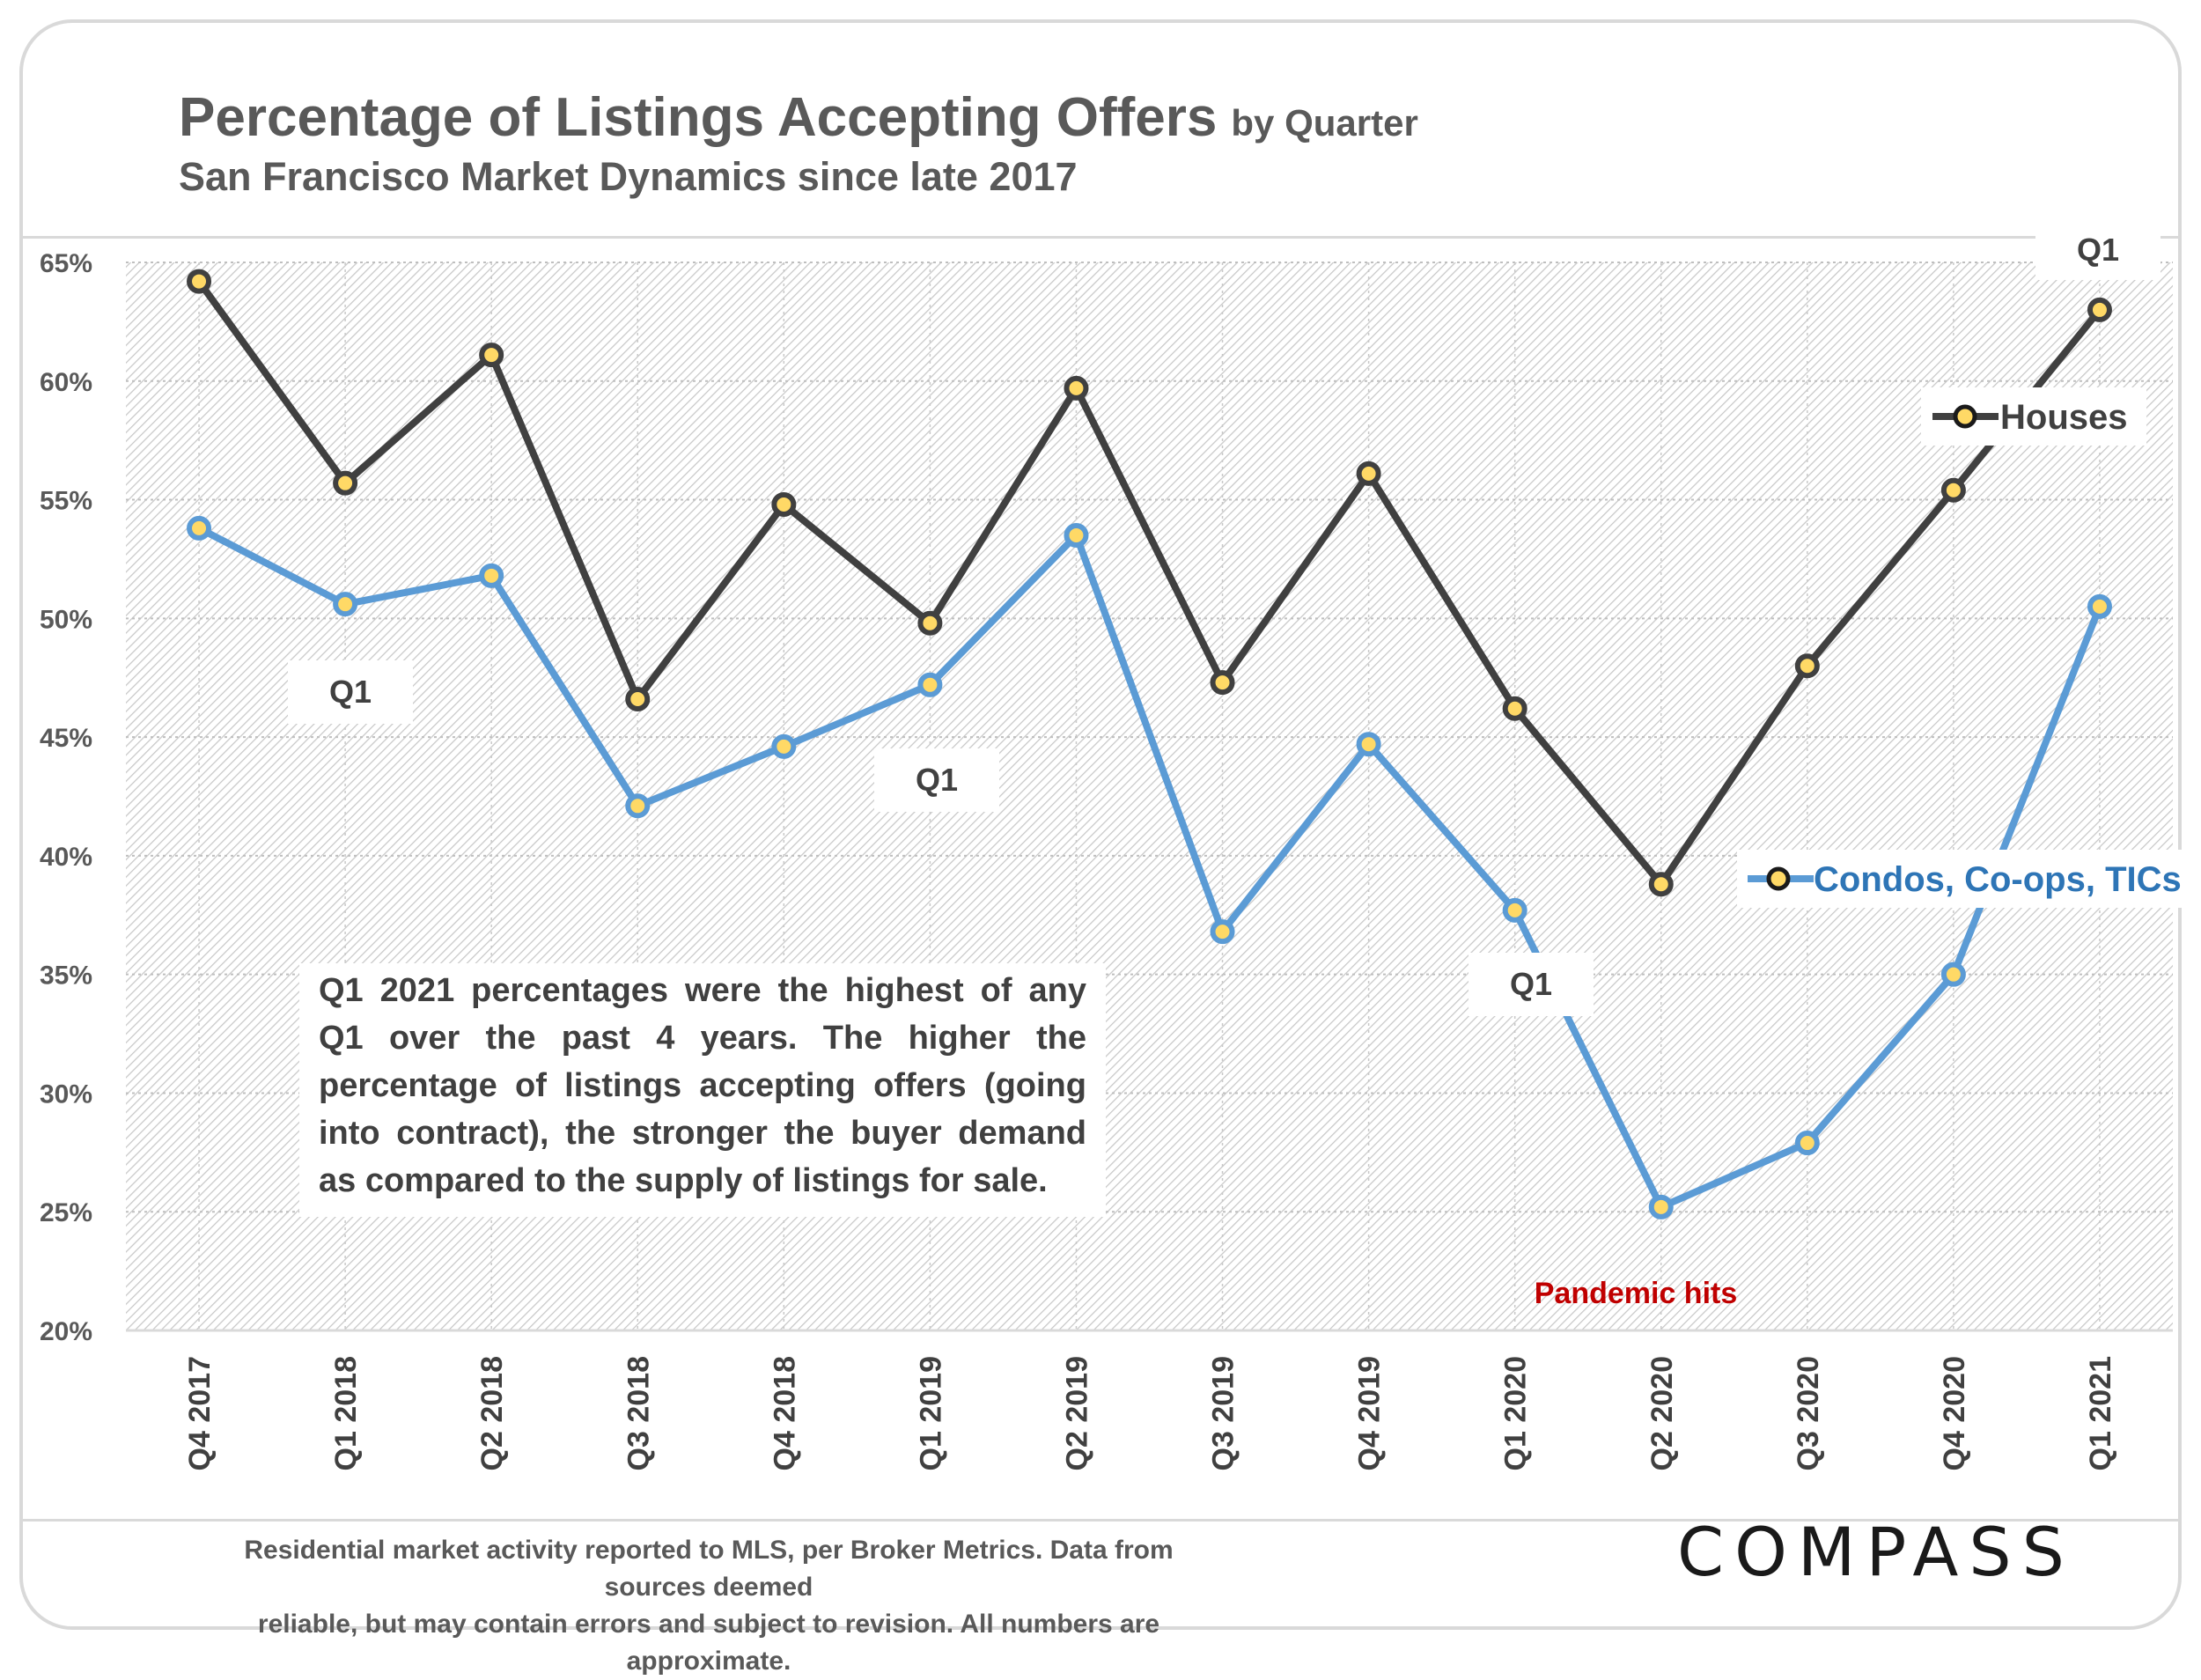  I want to click on x-tick-label: Q4 2019, so click(1370, 1413).